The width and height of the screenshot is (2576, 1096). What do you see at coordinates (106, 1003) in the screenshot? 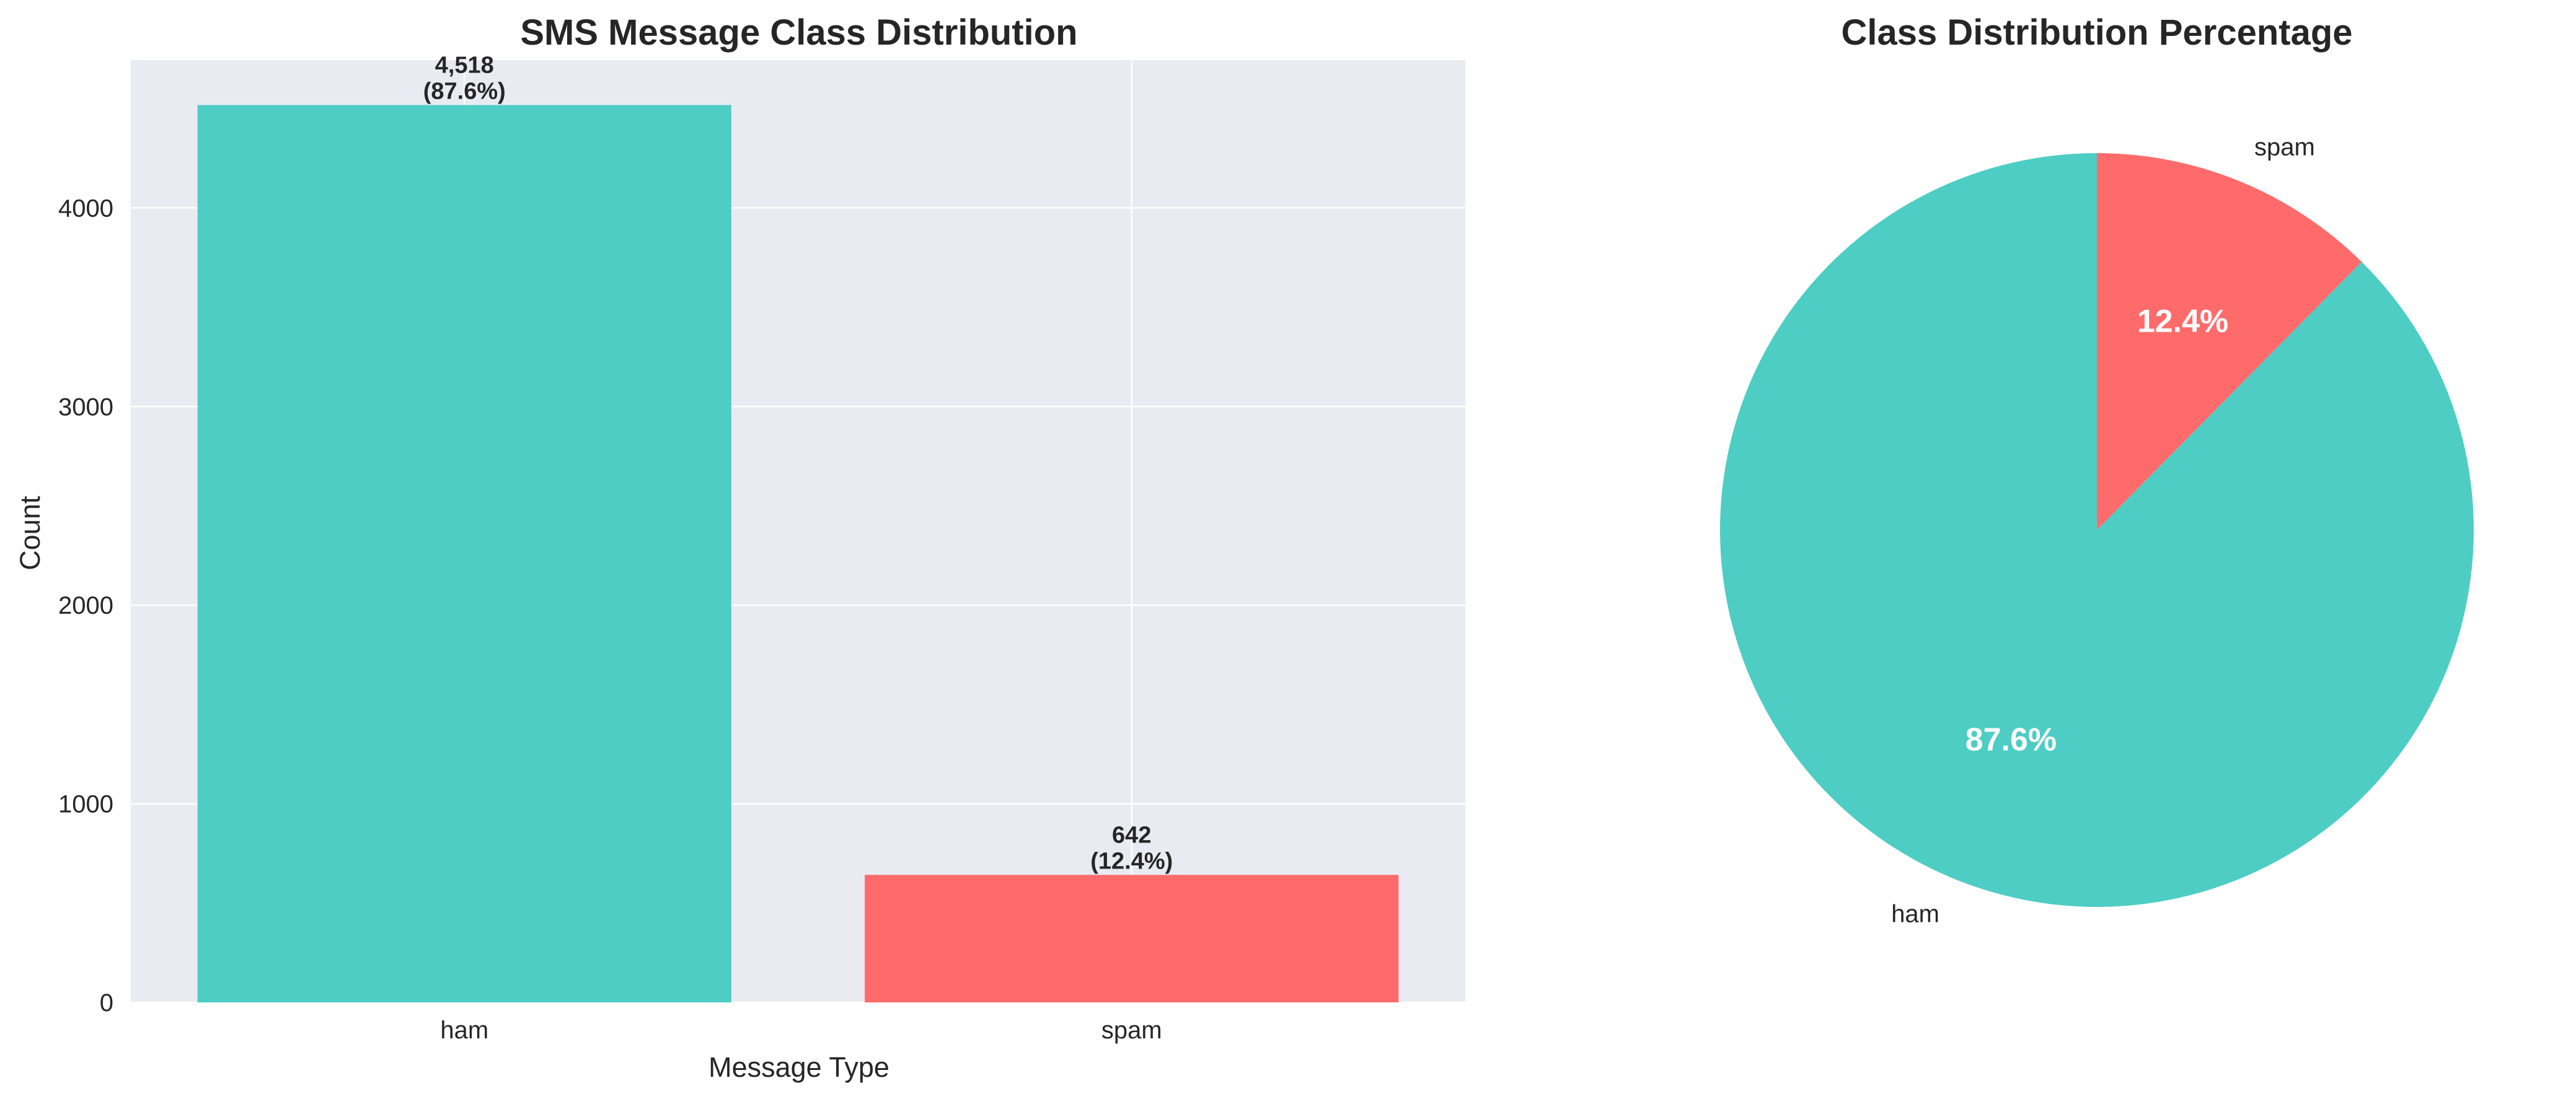
I see `y-tick-label: 0` at bounding box center [106, 1003].